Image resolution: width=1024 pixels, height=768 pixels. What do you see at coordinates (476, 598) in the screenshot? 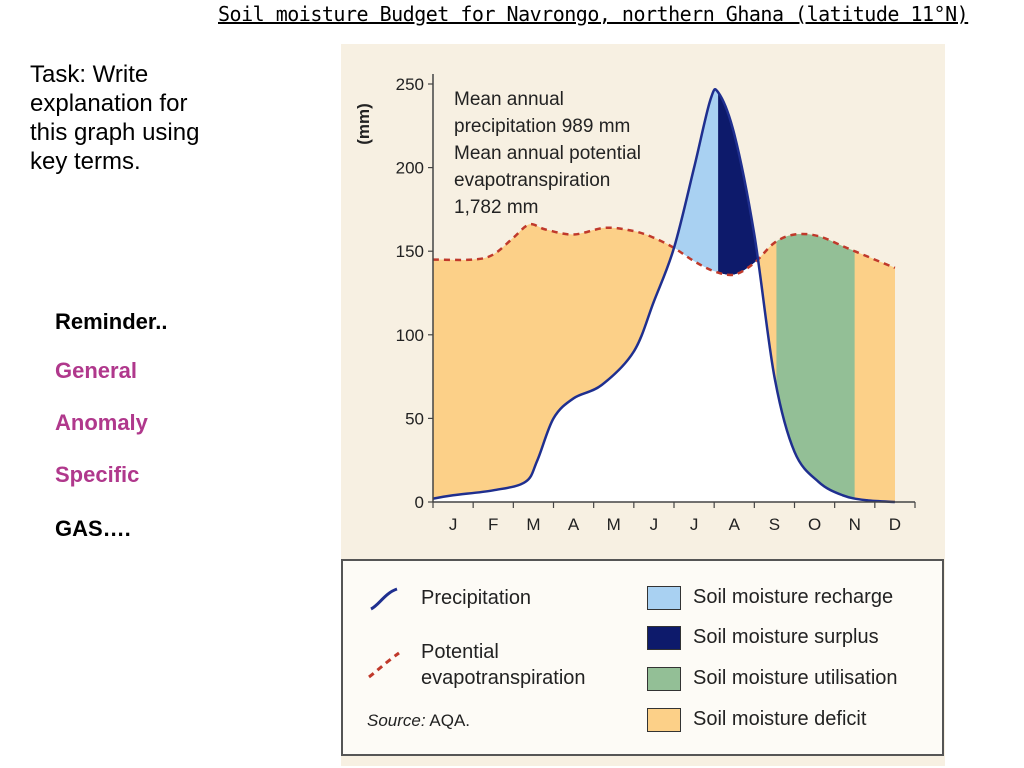
I see `legend-label-precipitation: Precipitation` at bounding box center [476, 598].